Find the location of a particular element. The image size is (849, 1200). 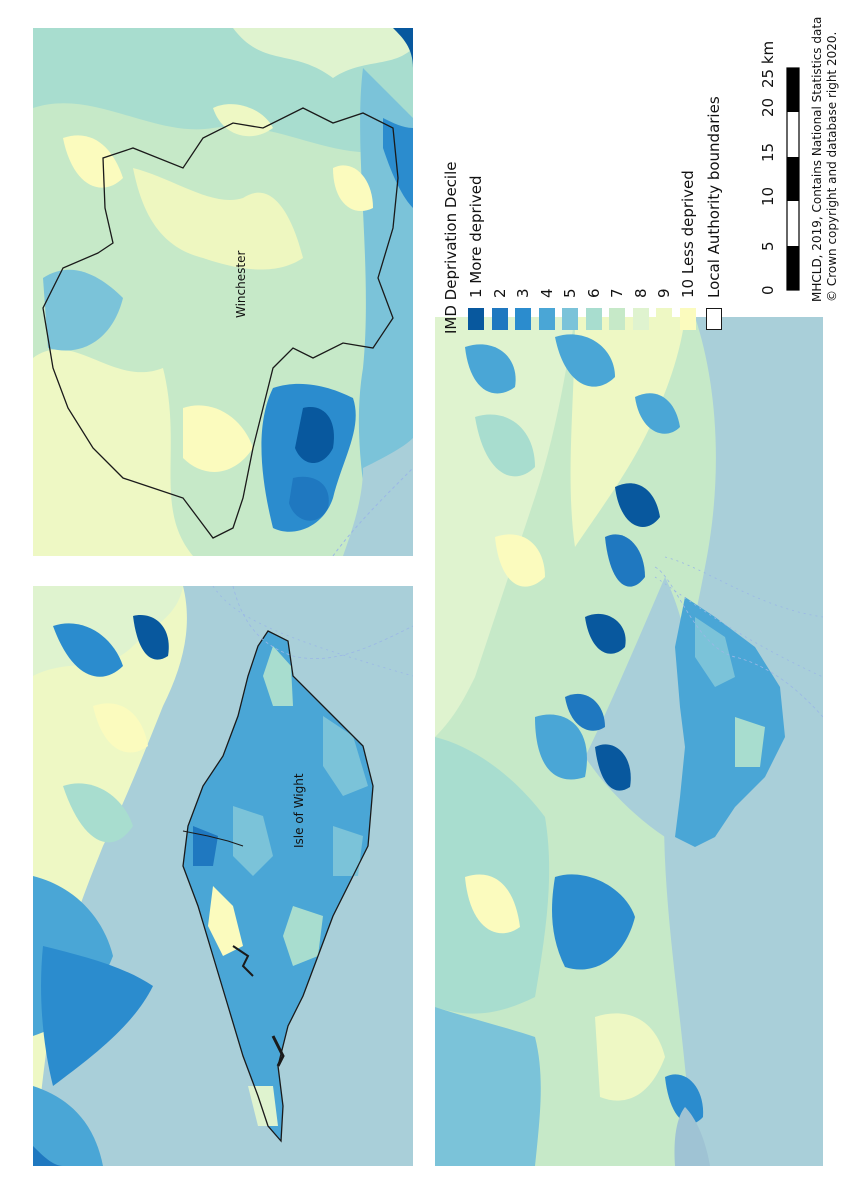

winchester-label: Winchester is located at coordinates (241, 284).